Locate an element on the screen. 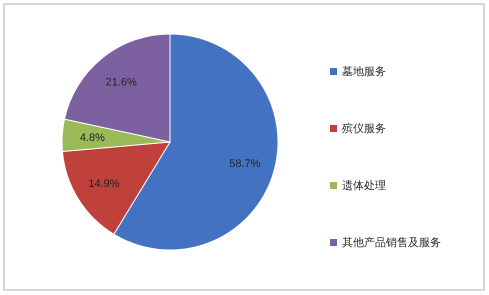 This screenshot has height=295, width=489. legend-label: 殡仪服务 is located at coordinates (364, 128).